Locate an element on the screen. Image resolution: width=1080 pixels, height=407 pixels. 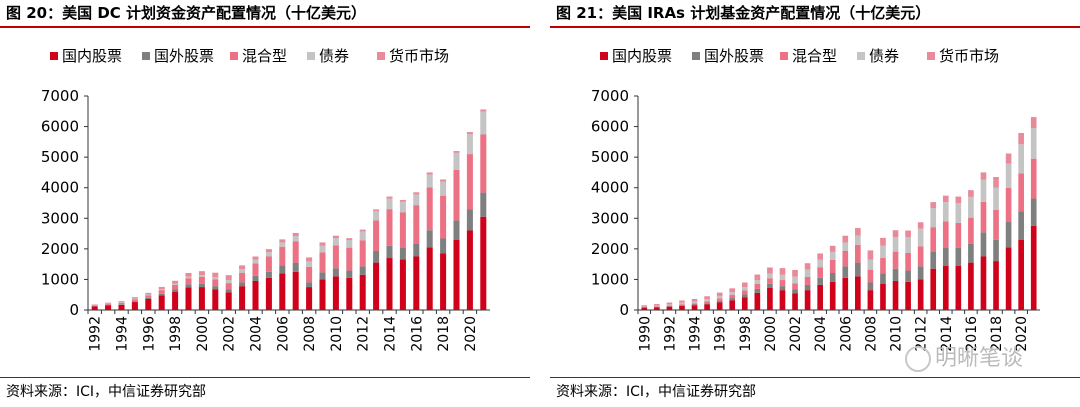
x-tick-label: 1996 is located at coordinates (149, 334).